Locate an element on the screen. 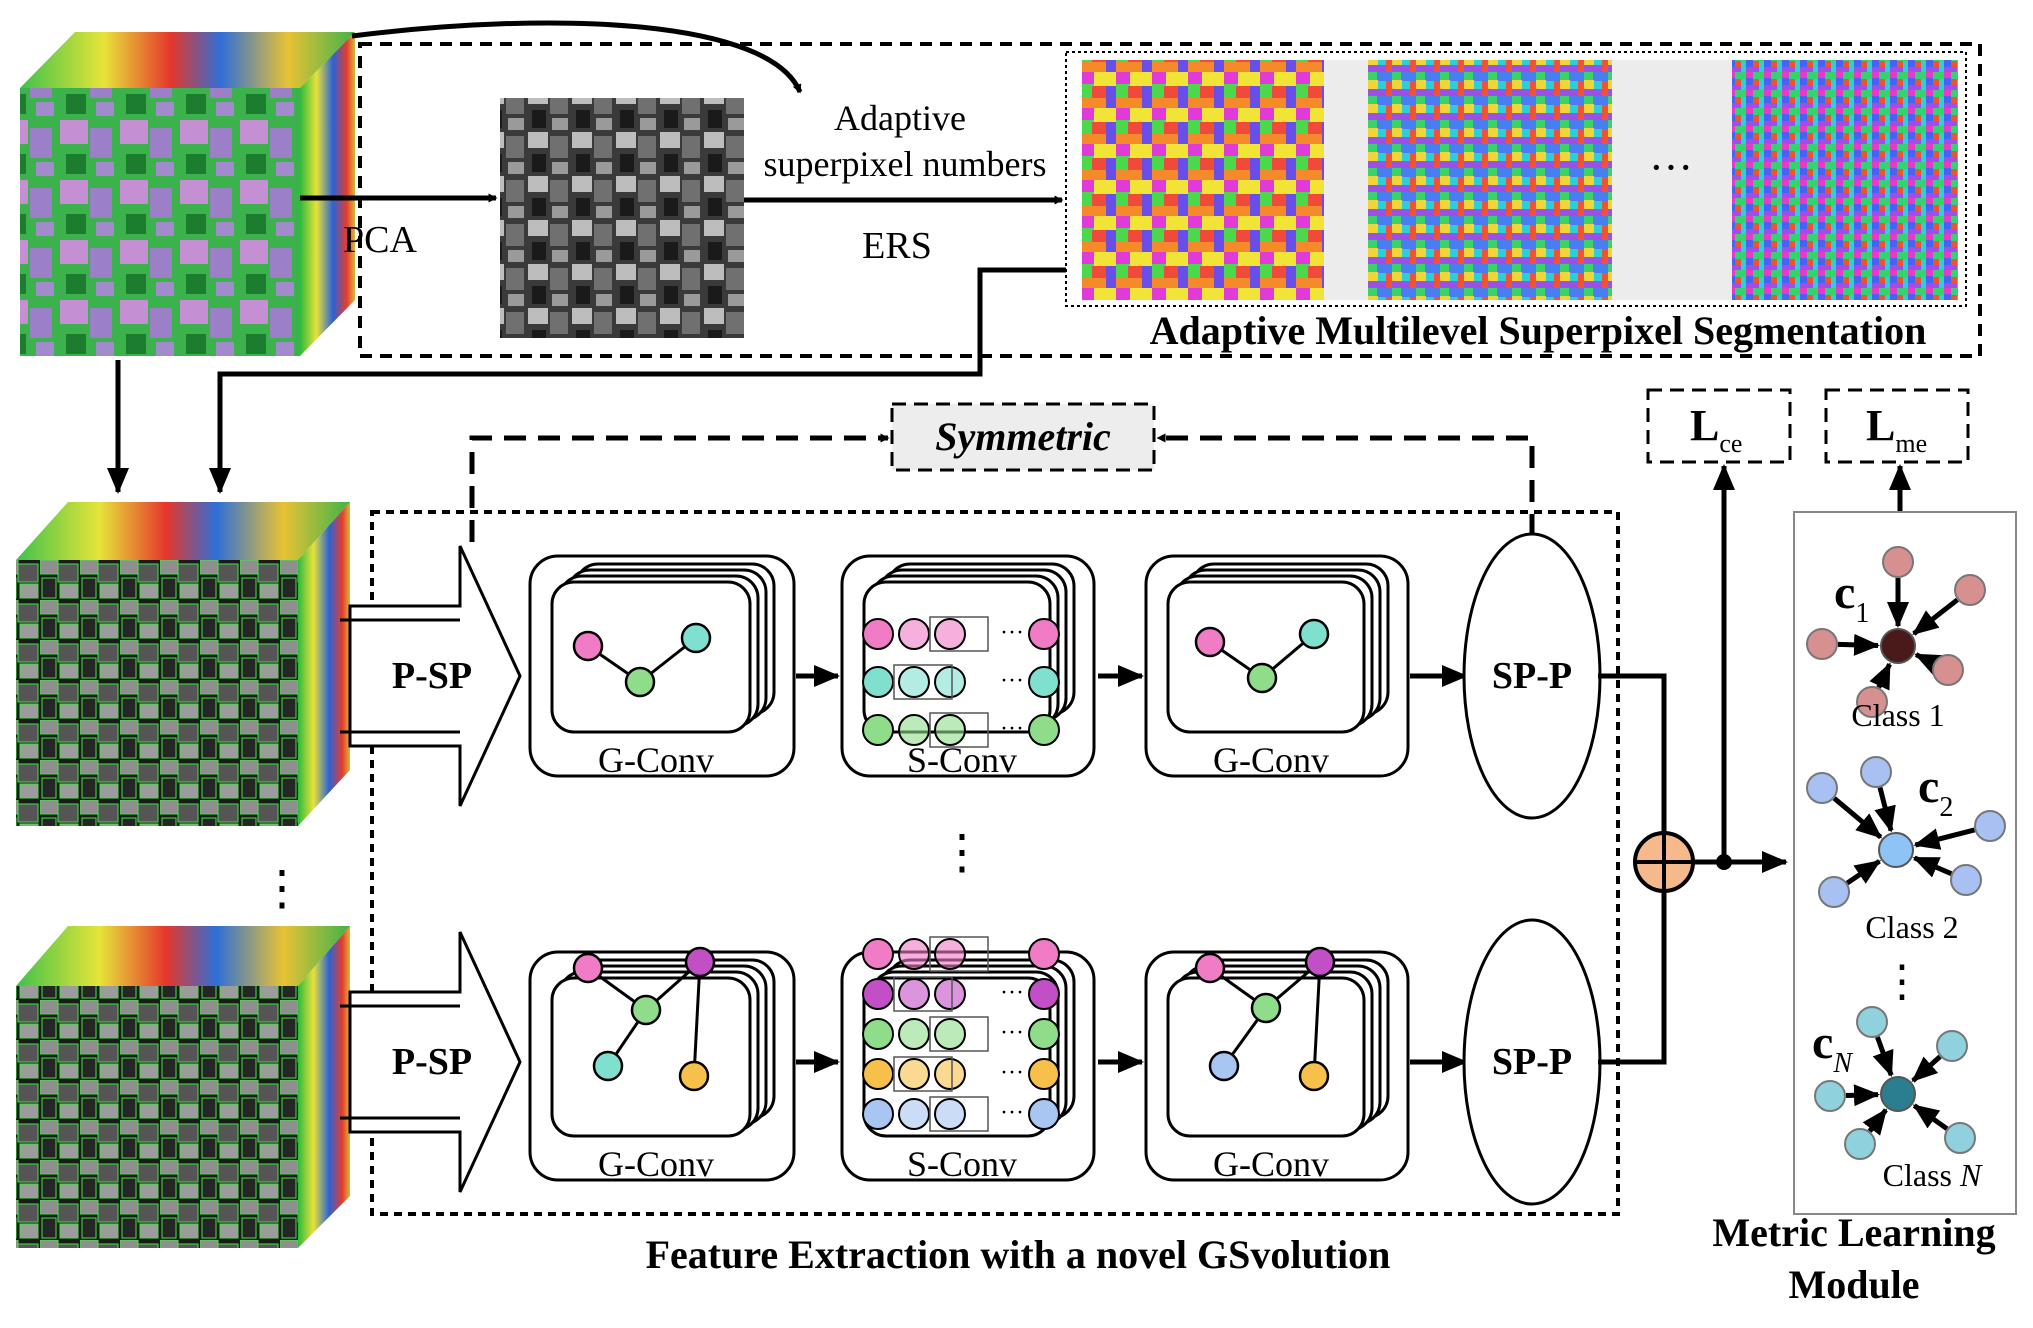 This screenshot has width=2033, height=1328. g-conv-2-label: G-Conv is located at coordinates (1271, 1164).